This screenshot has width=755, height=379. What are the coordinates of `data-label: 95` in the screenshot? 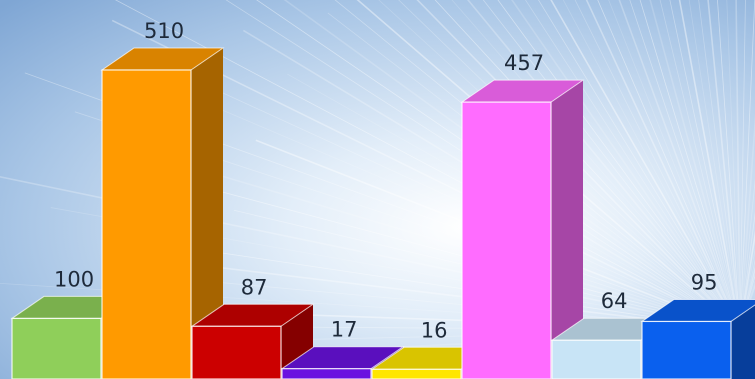 It's located at (704, 282).